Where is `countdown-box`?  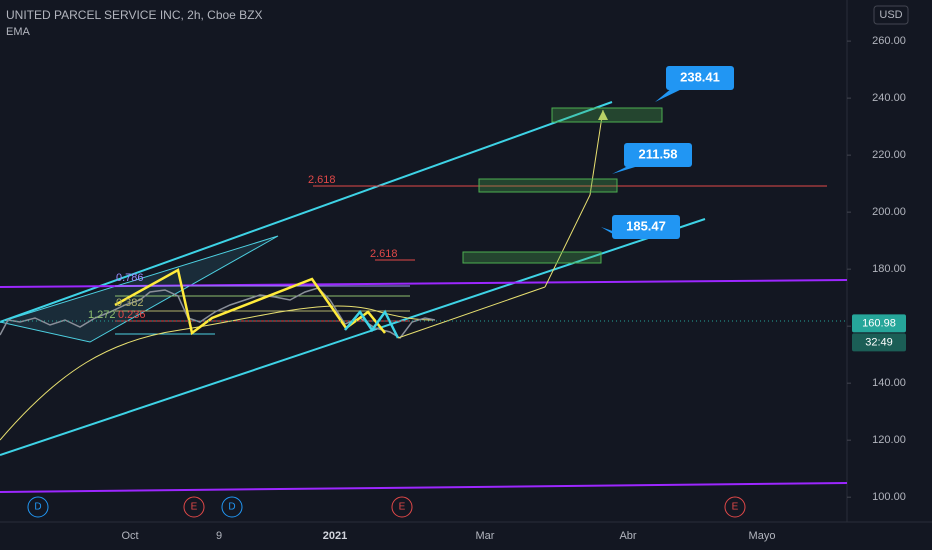 countdown-box is located at coordinates (879, 342).